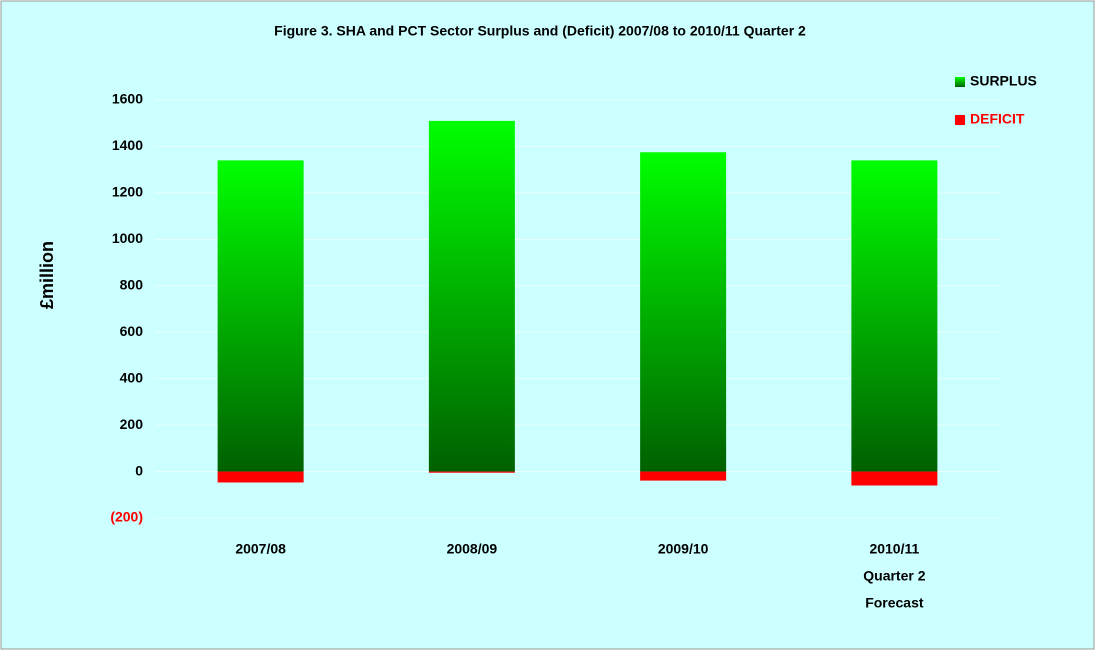  What do you see at coordinates (132, 284) in the screenshot?
I see `y-tick-label: 800` at bounding box center [132, 284].